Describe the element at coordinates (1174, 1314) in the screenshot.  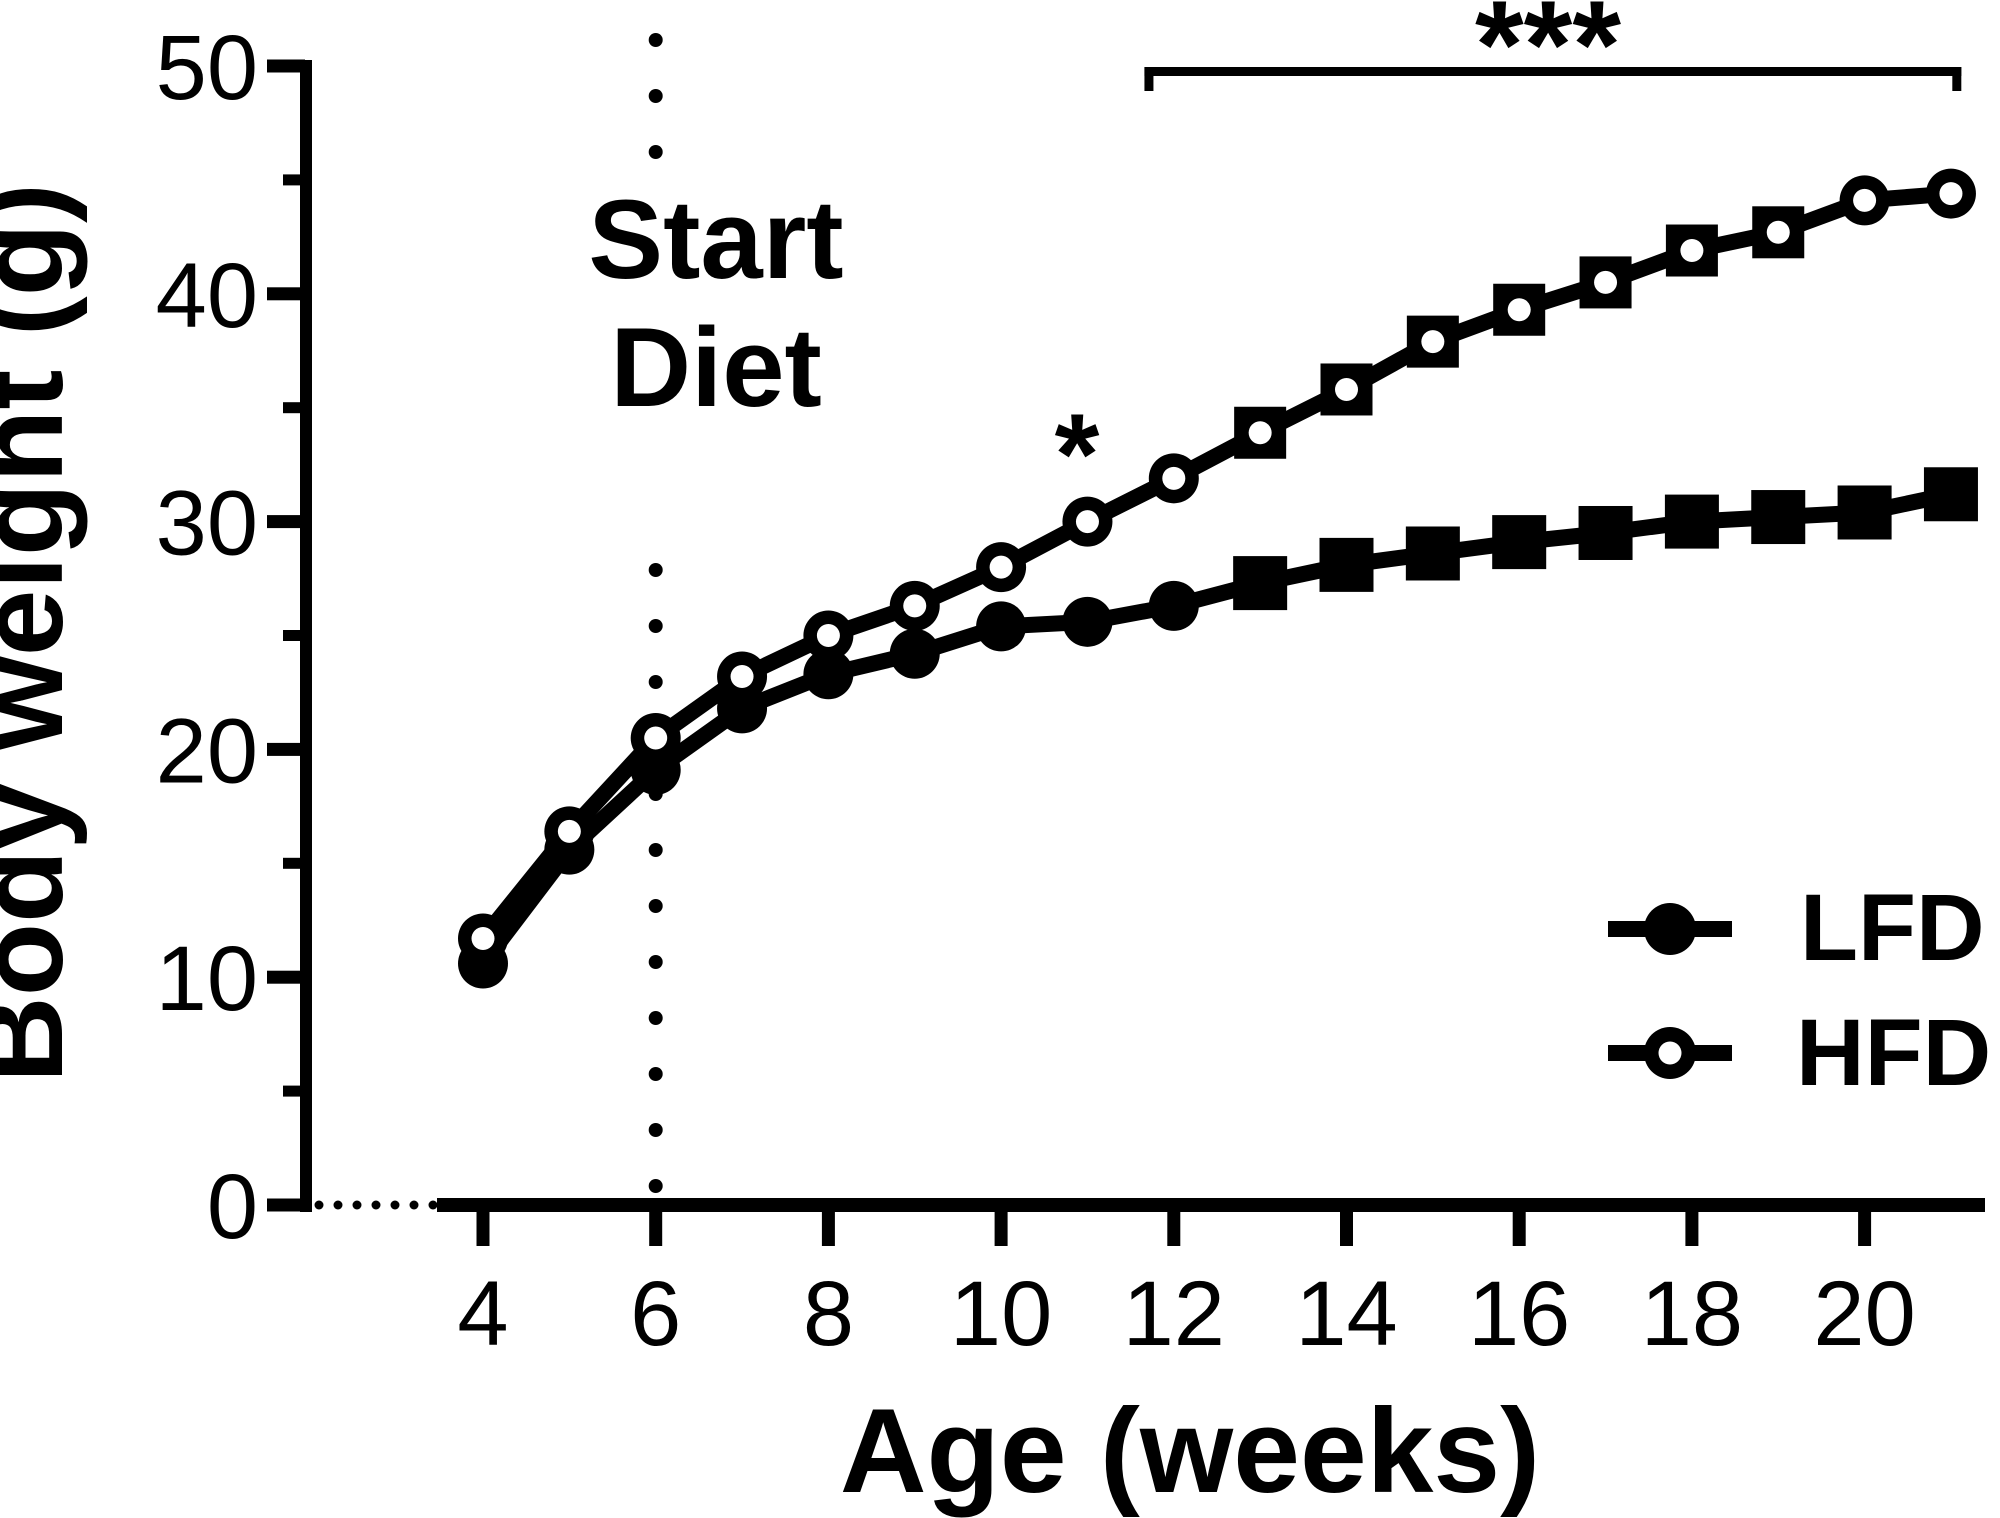
I see `x-tick-label-12: 12` at that location.